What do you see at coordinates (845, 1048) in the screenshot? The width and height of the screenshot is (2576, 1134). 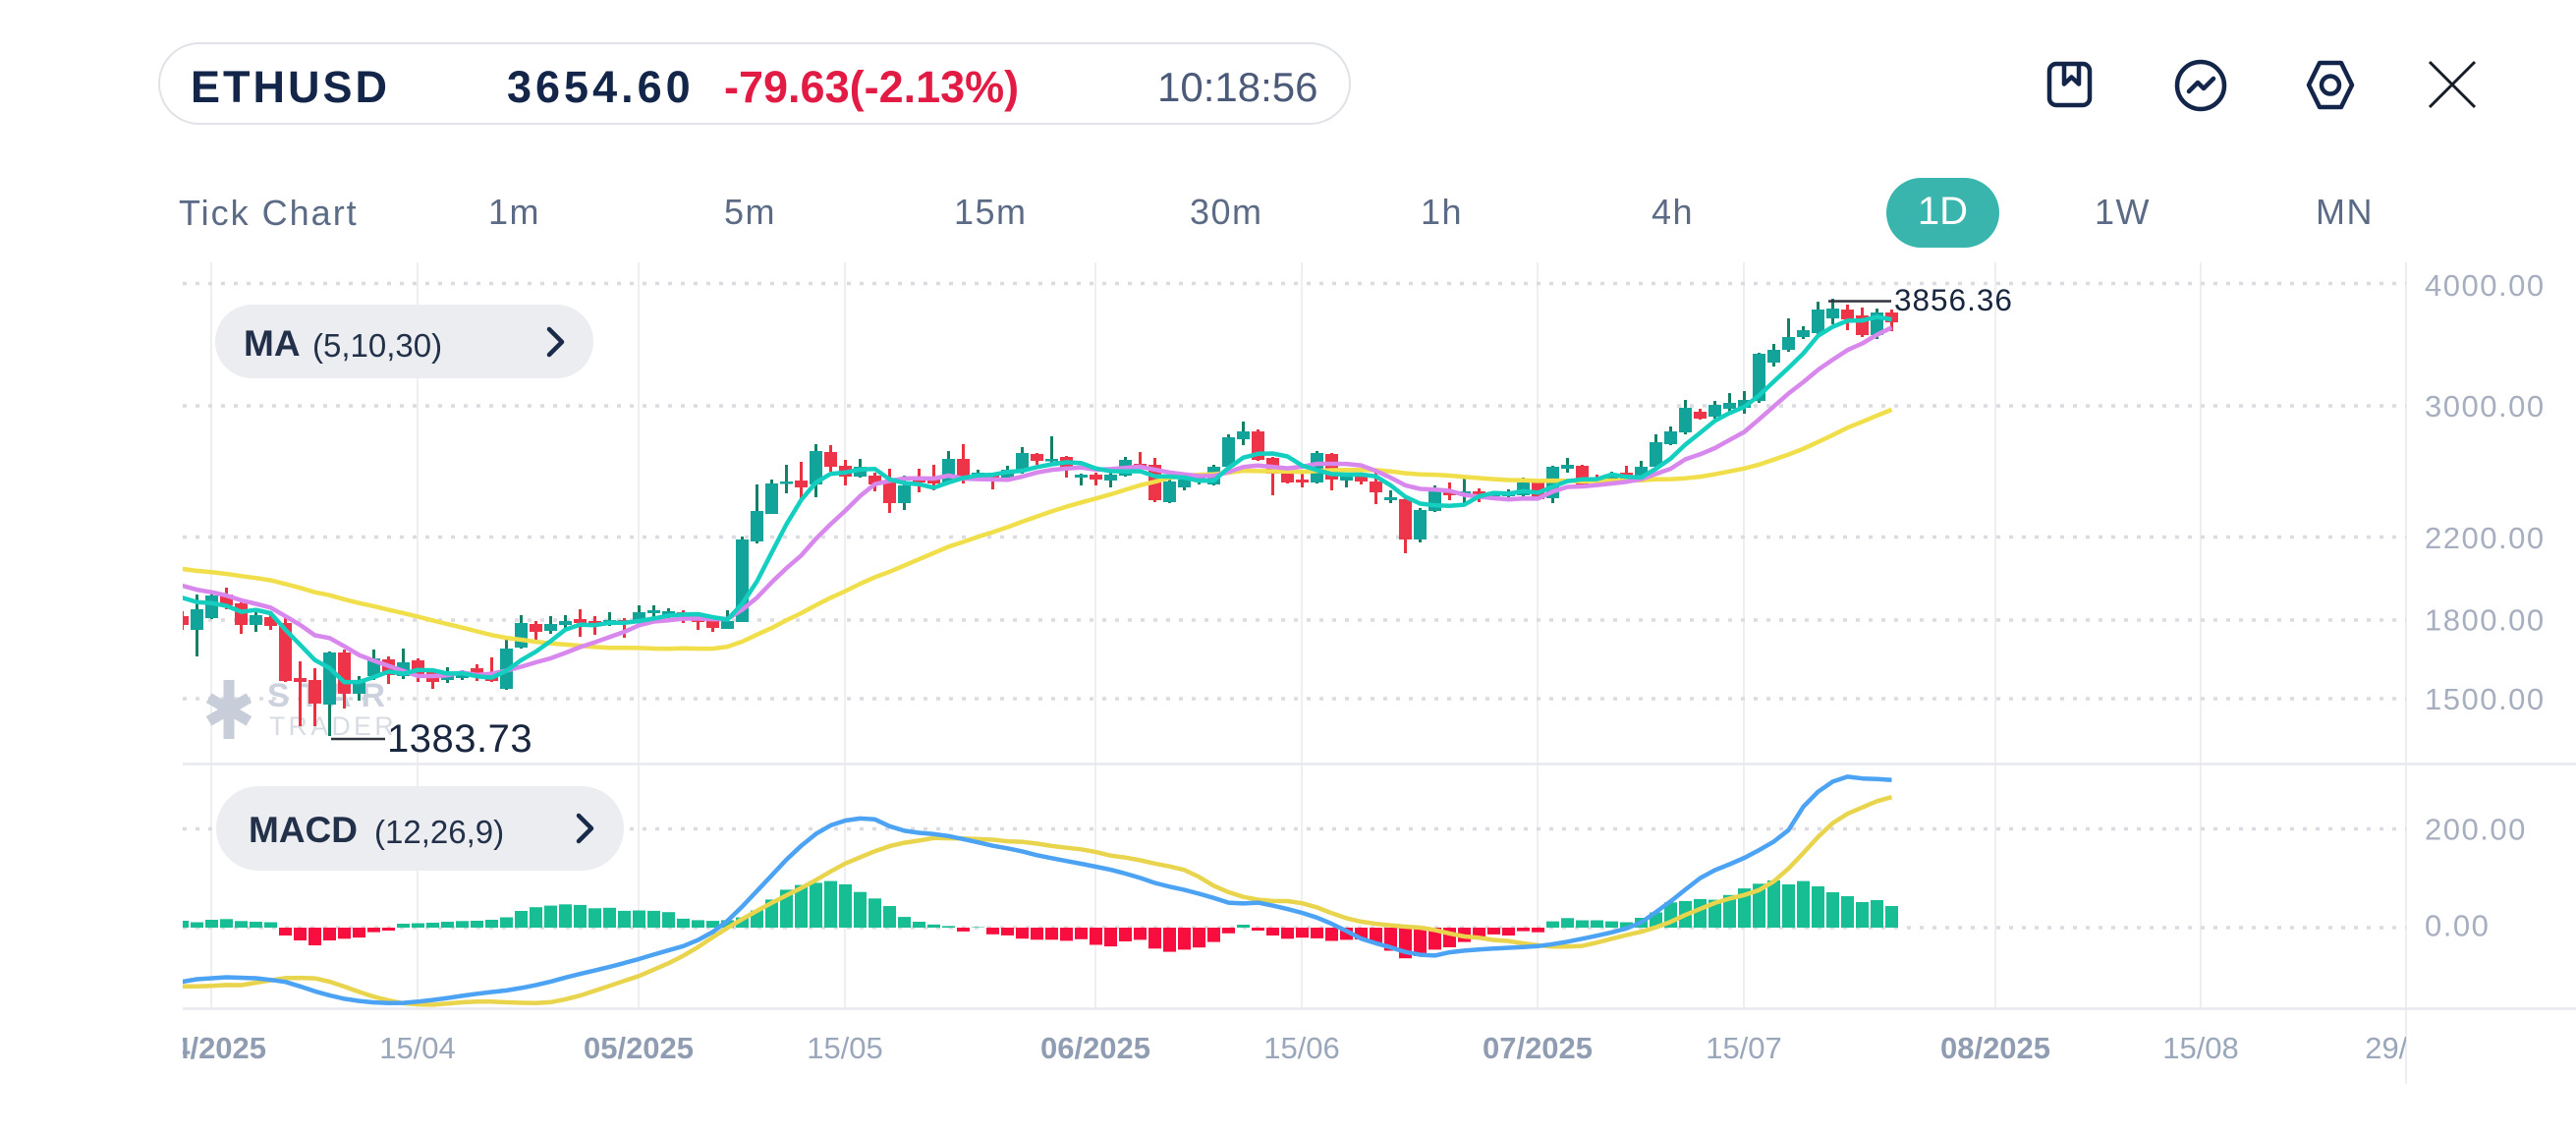 I see `svg-text: 15/05` at bounding box center [845, 1048].